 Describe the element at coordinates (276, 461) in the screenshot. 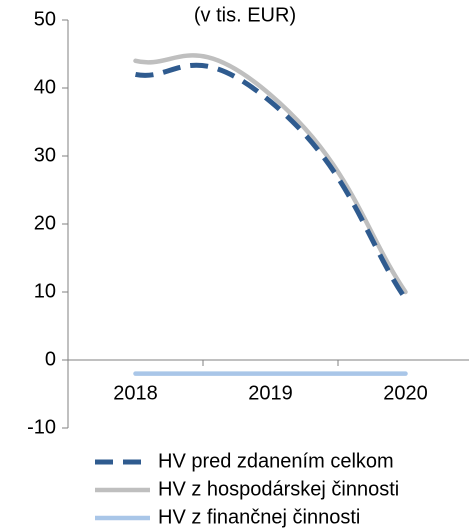

I see `legend-label: HV pred zdanením celkom` at that location.